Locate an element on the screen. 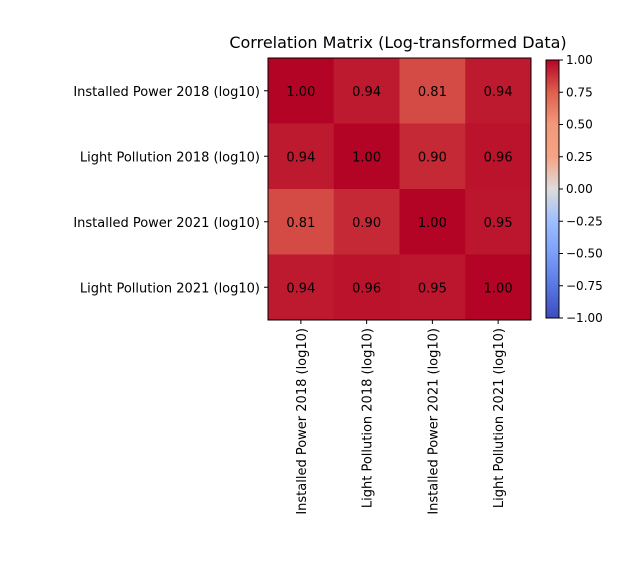  column-tick-label: Installed Power 2018 (log10) is located at coordinates (302, 421).